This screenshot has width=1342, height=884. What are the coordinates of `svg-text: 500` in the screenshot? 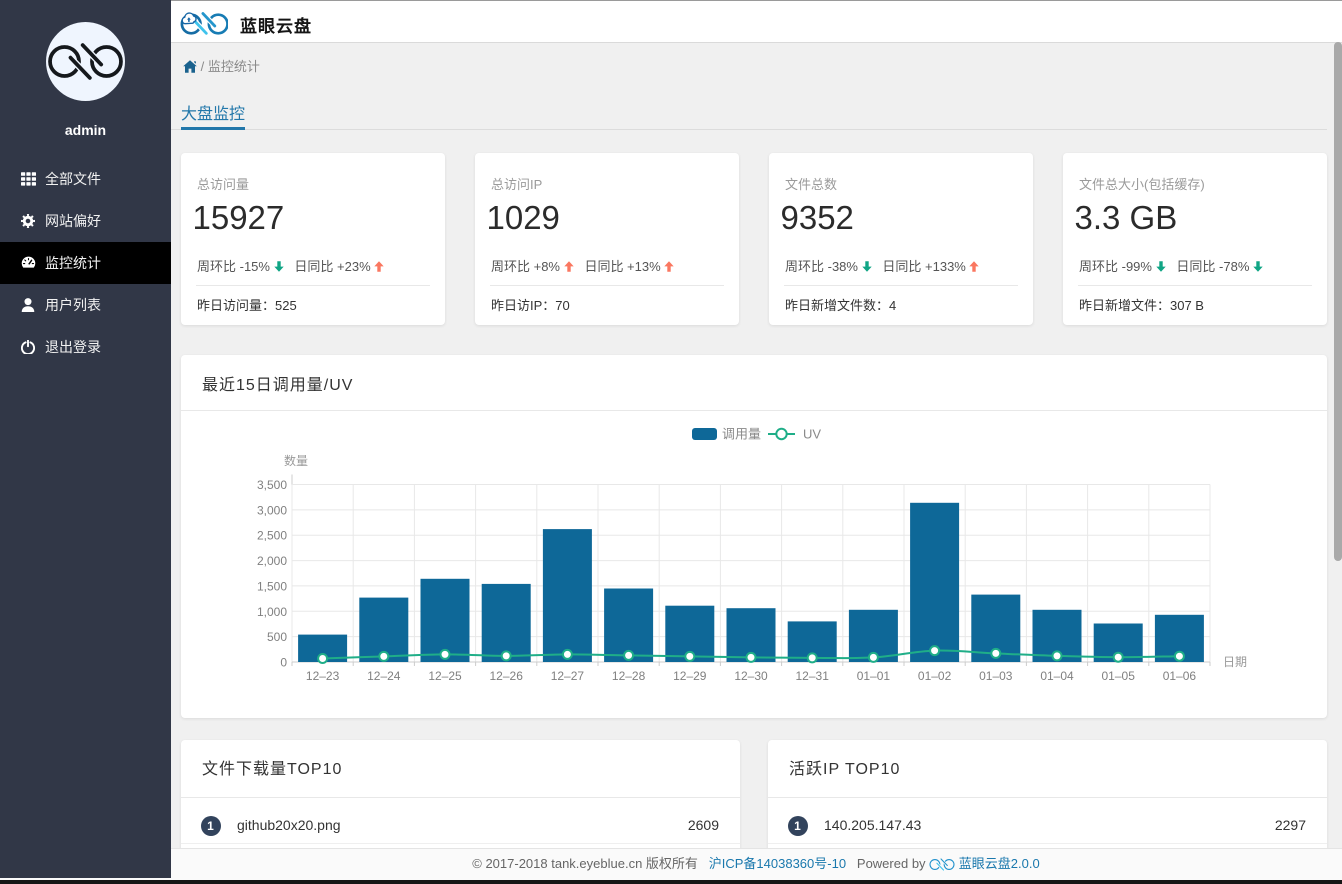 It's located at (277, 637).